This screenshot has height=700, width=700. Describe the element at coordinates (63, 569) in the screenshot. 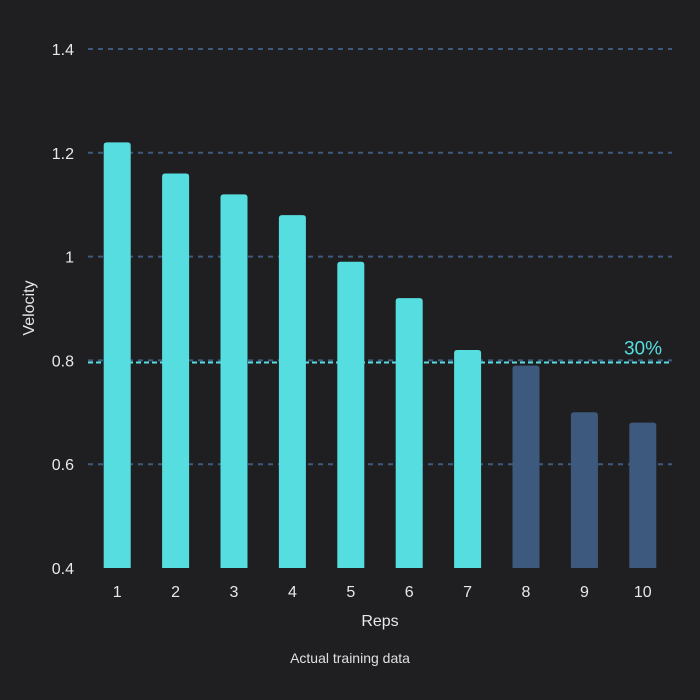

I see `y-tick-label: 0.4` at that location.